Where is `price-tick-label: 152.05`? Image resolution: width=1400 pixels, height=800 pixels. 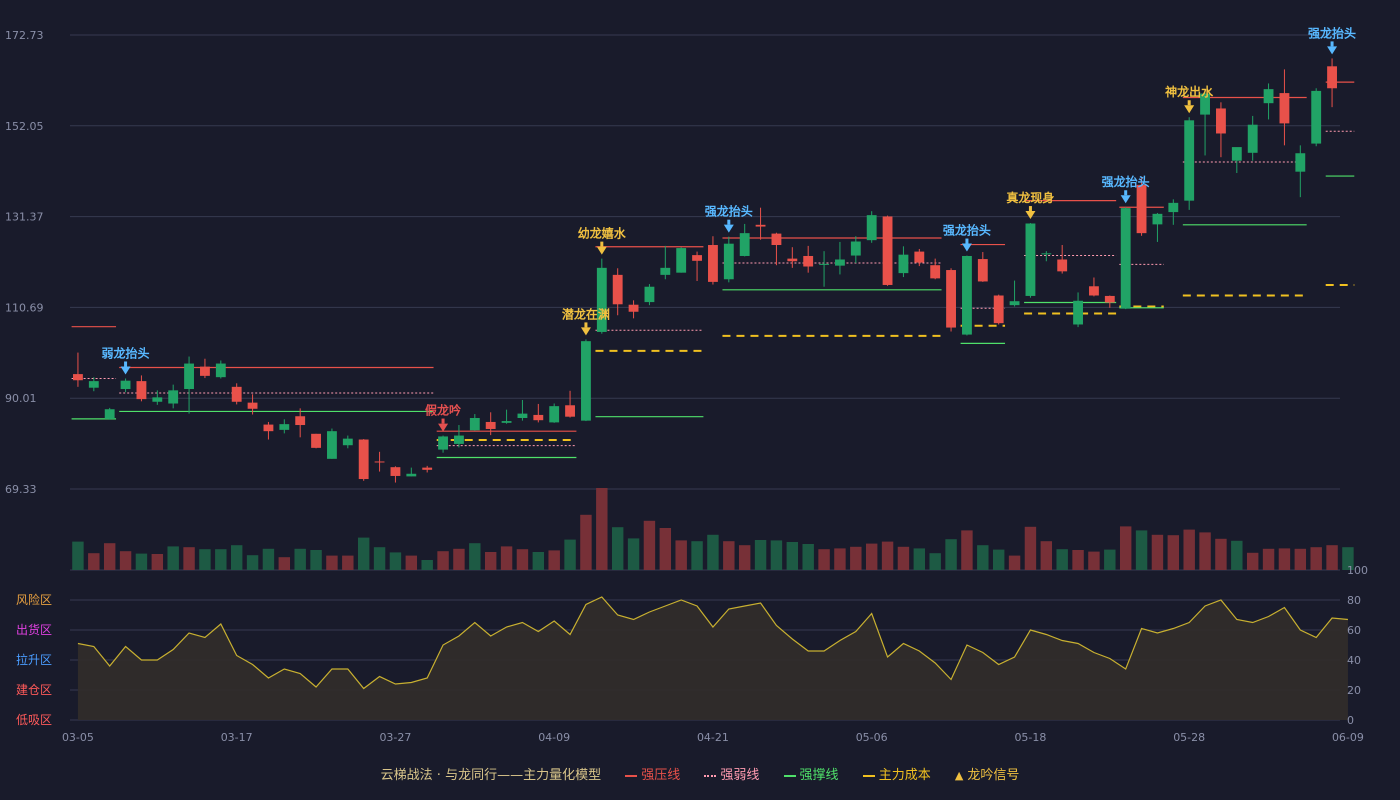
price-tick-label: 152.05 is located at coordinates (24, 126).